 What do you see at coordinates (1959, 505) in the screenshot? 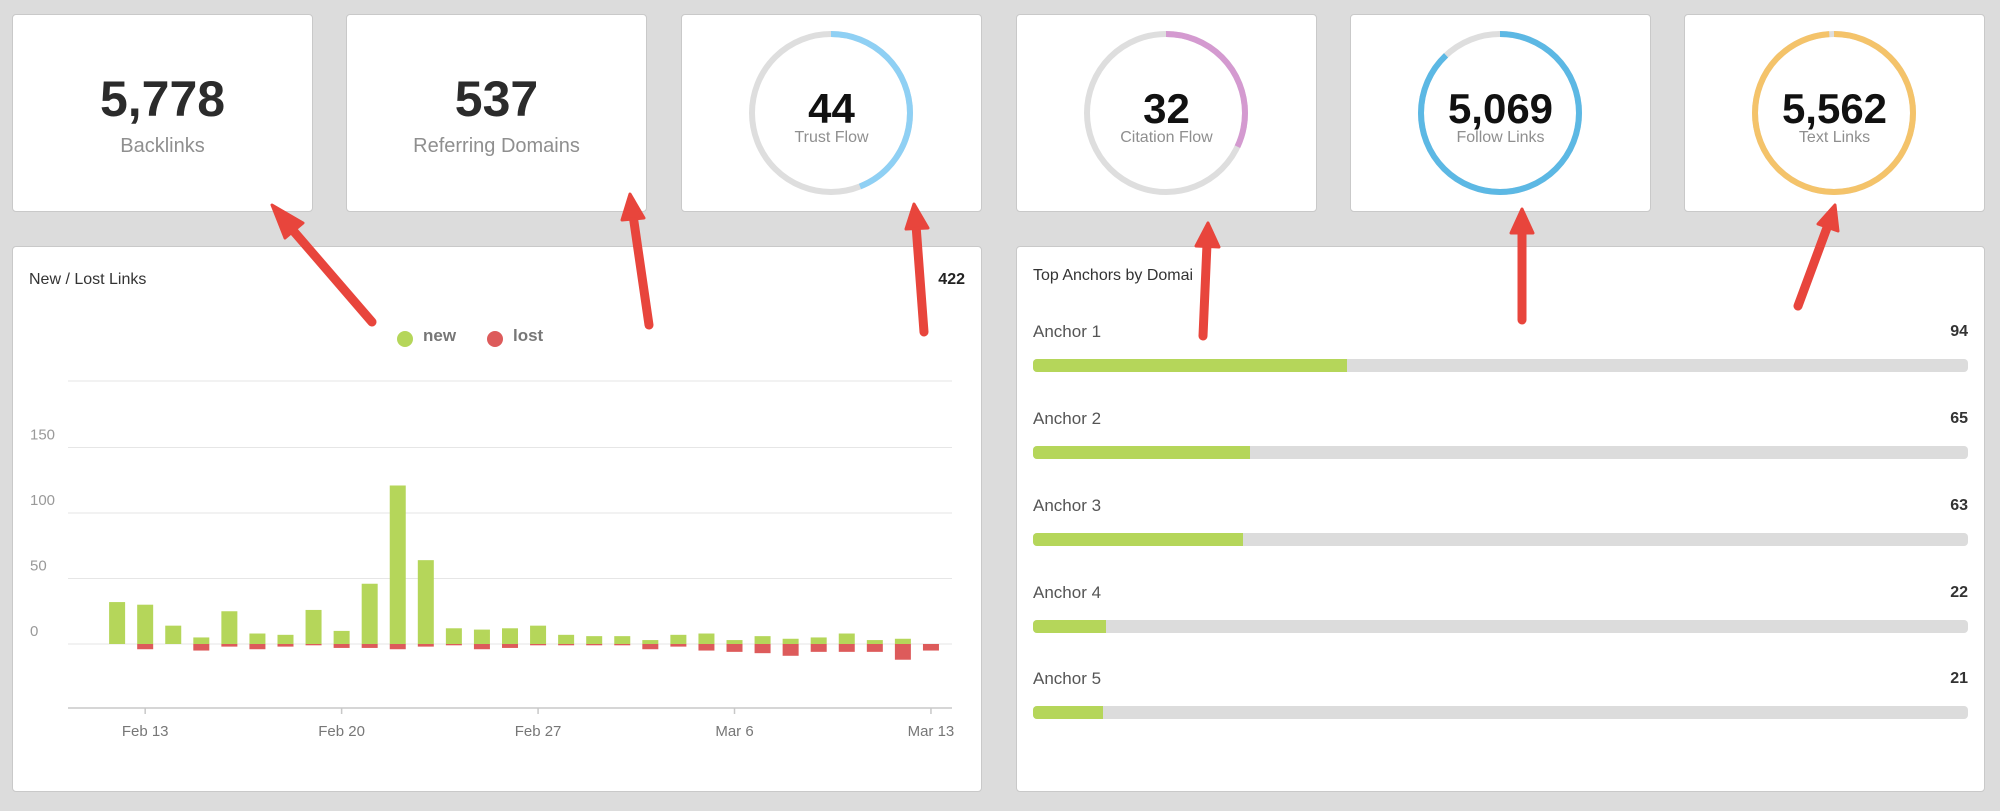
I see `anchor-3-count: 63` at bounding box center [1959, 505].